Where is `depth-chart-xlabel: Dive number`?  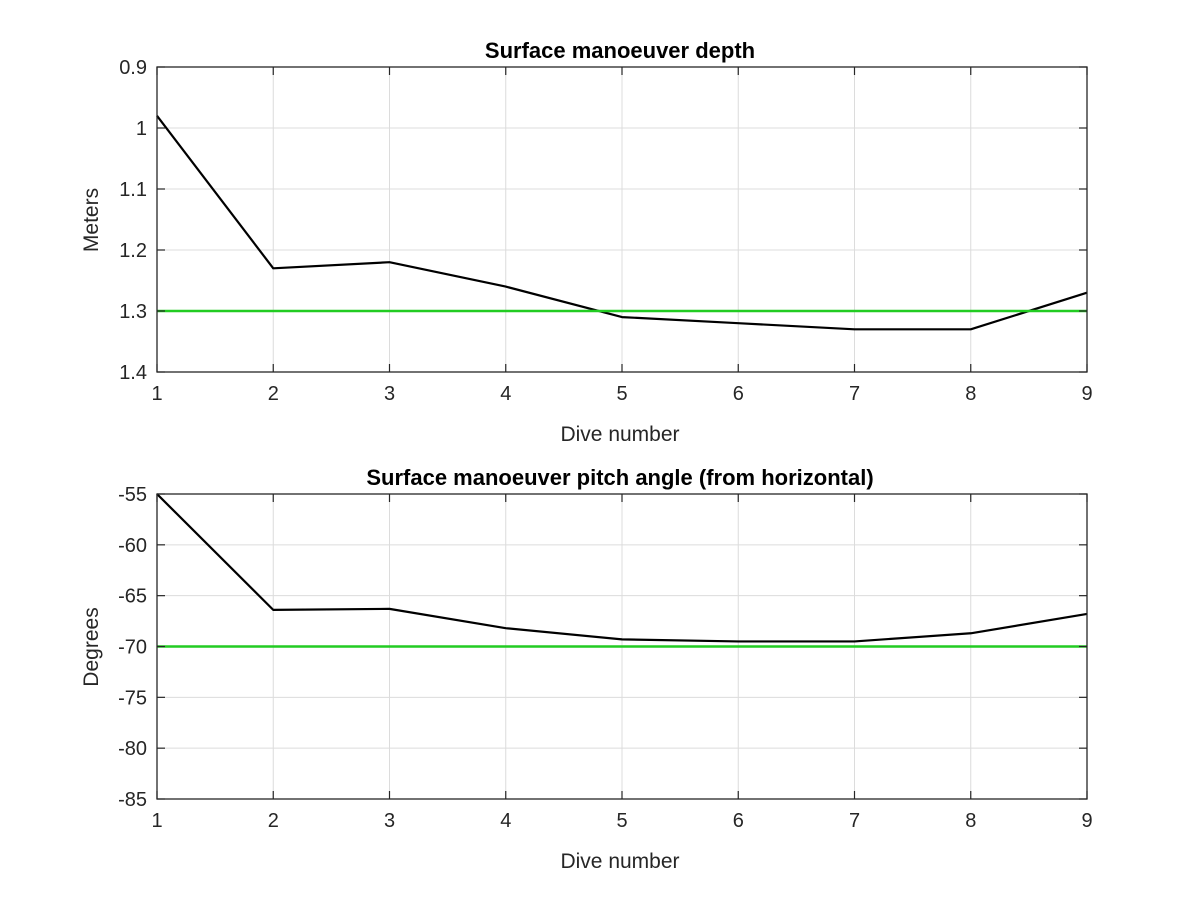
depth-chart-xlabel: Dive number is located at coordinates (619, 434).